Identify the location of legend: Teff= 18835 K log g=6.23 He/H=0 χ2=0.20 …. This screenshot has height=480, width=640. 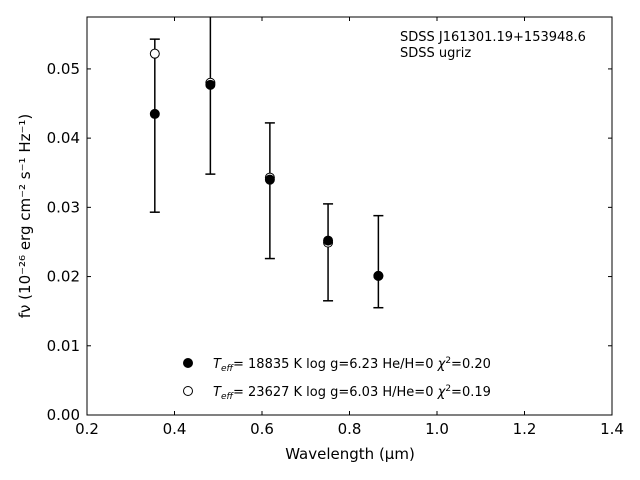
(337, 379).